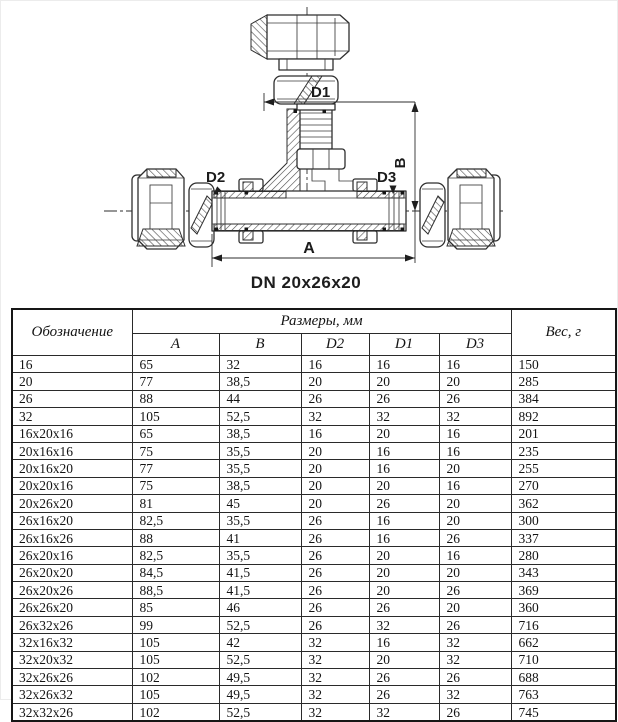 This screenshot has height=722, width=618. I want to click on table-row: 26x20x16 82,5 35,5 26 20 16 280, so click(314, 555).